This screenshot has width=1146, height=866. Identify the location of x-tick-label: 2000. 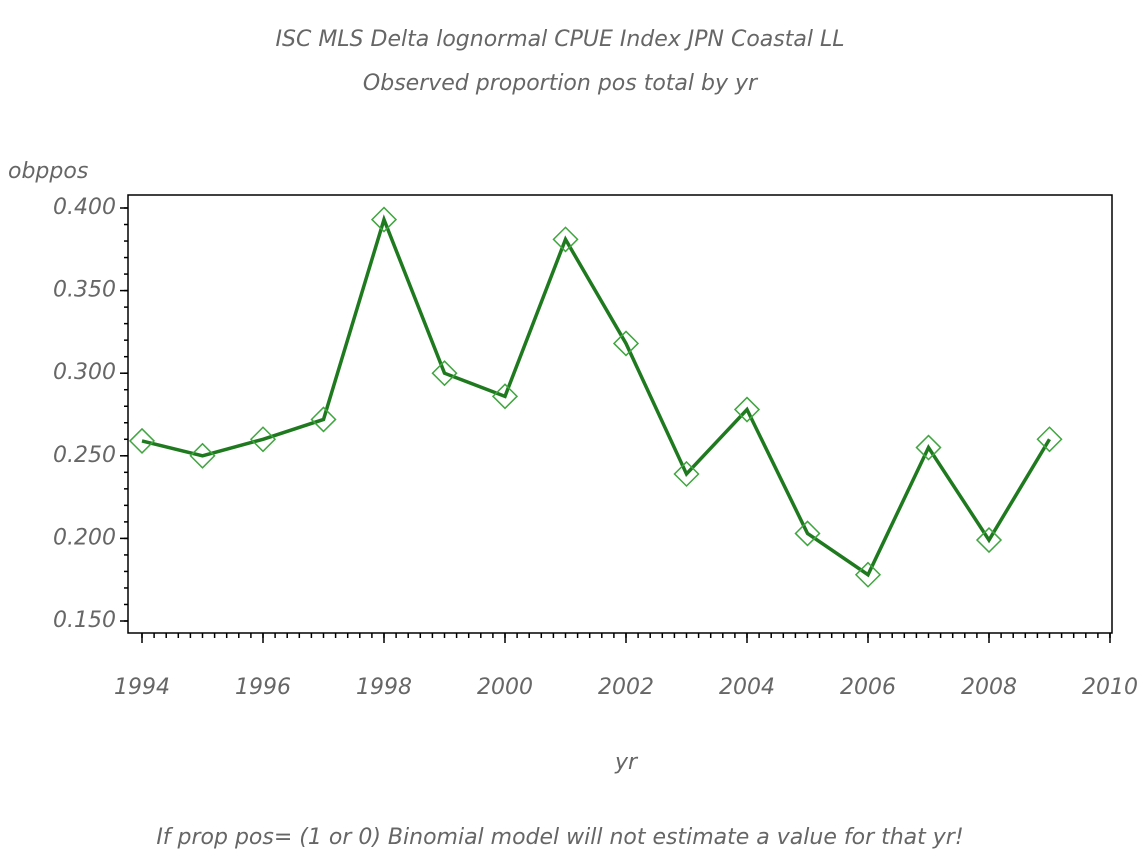
(505, 687).